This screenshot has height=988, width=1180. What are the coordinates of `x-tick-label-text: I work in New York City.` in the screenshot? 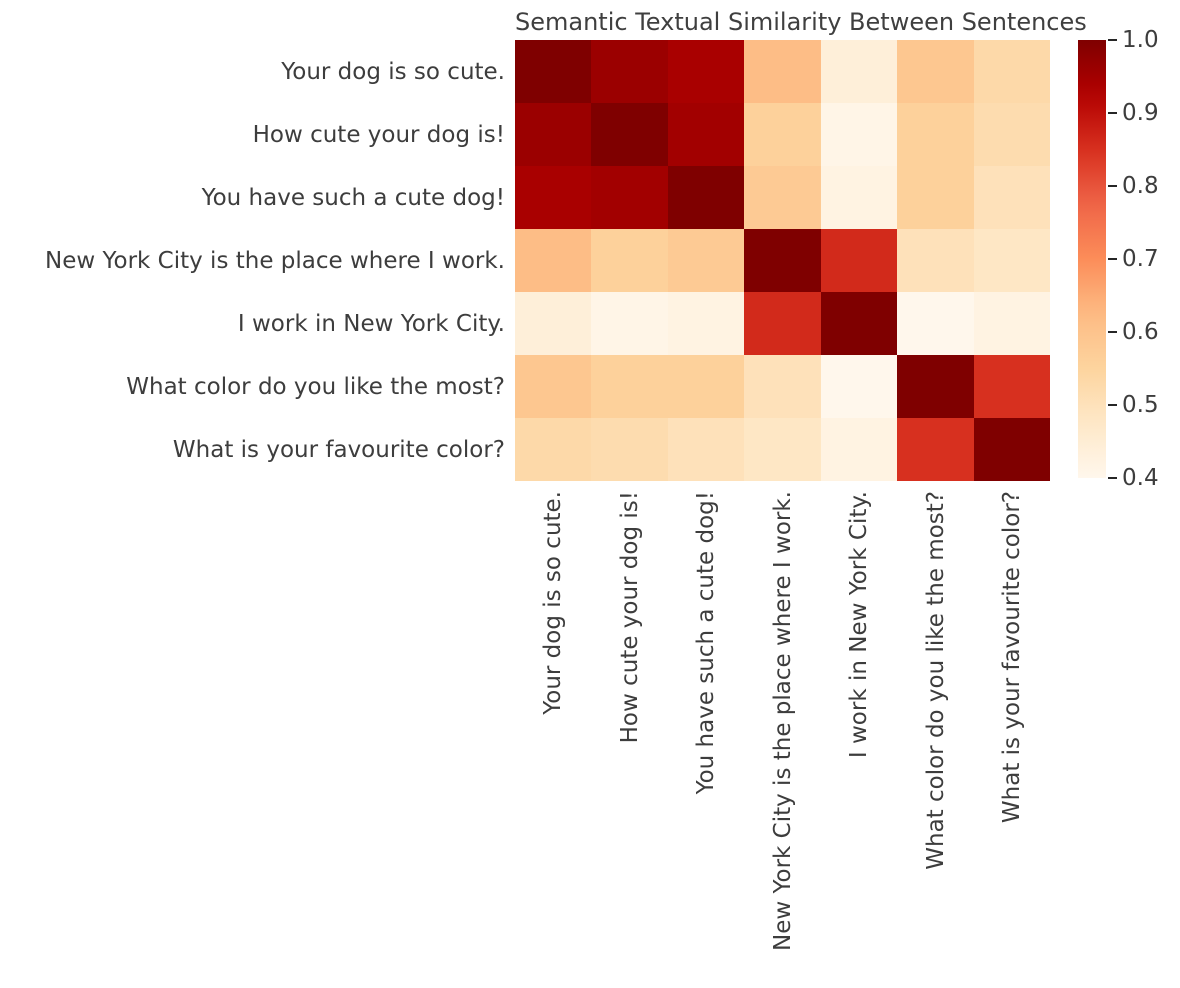 It's located at (859, 625).